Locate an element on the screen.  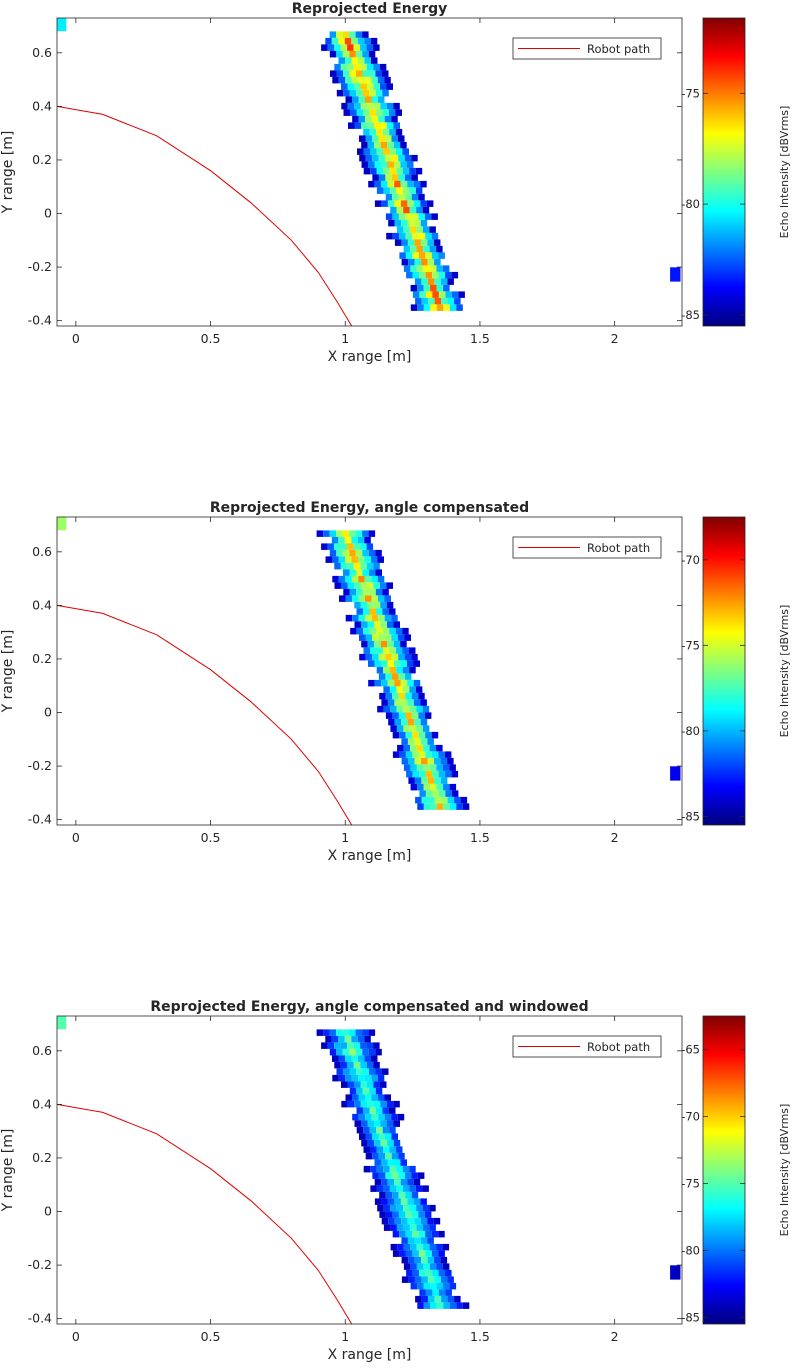
chart-title: Reprojected Energy is located at coordinates (370, 9).